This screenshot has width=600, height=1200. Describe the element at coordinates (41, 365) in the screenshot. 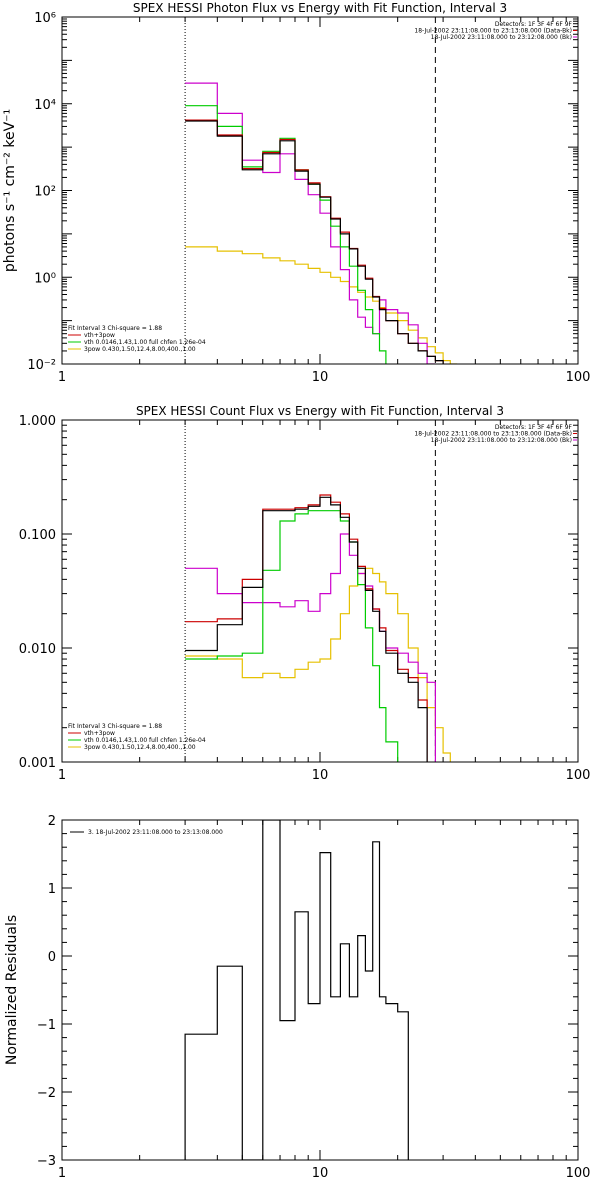

I see `y-tick-label: 10⁻²` at that location.